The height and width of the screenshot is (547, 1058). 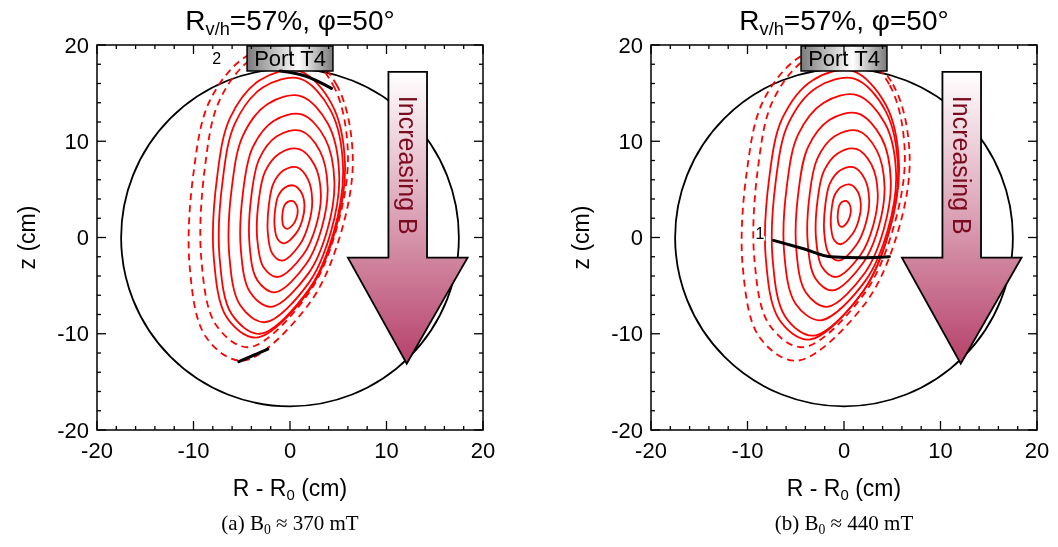 I want to click on annotation: 2, so click(x=217, y=58).